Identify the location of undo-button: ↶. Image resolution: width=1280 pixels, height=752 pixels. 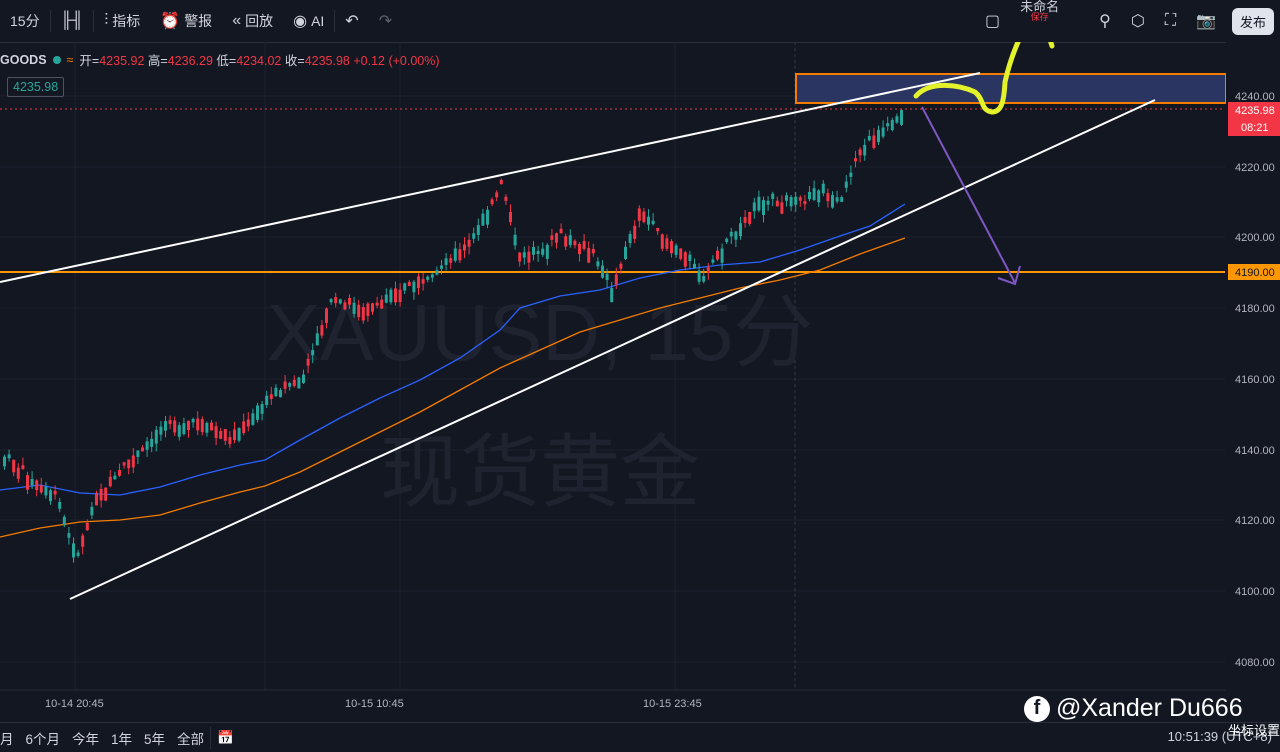
(351, 21).